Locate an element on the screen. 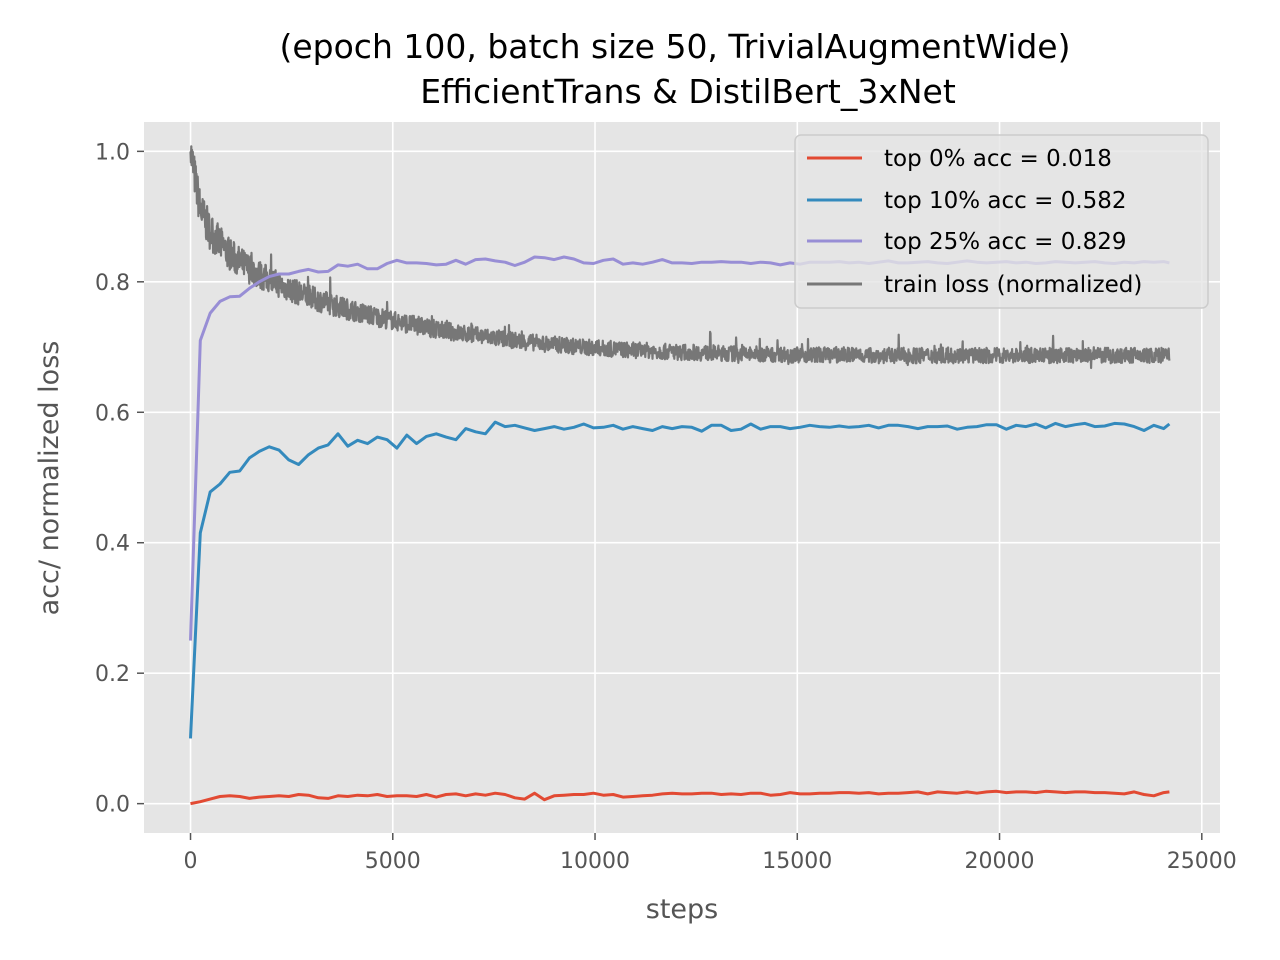  x-axis-ticks: 0 5000 10000 15000 20000 25000 is located at coordinates (710, 853).